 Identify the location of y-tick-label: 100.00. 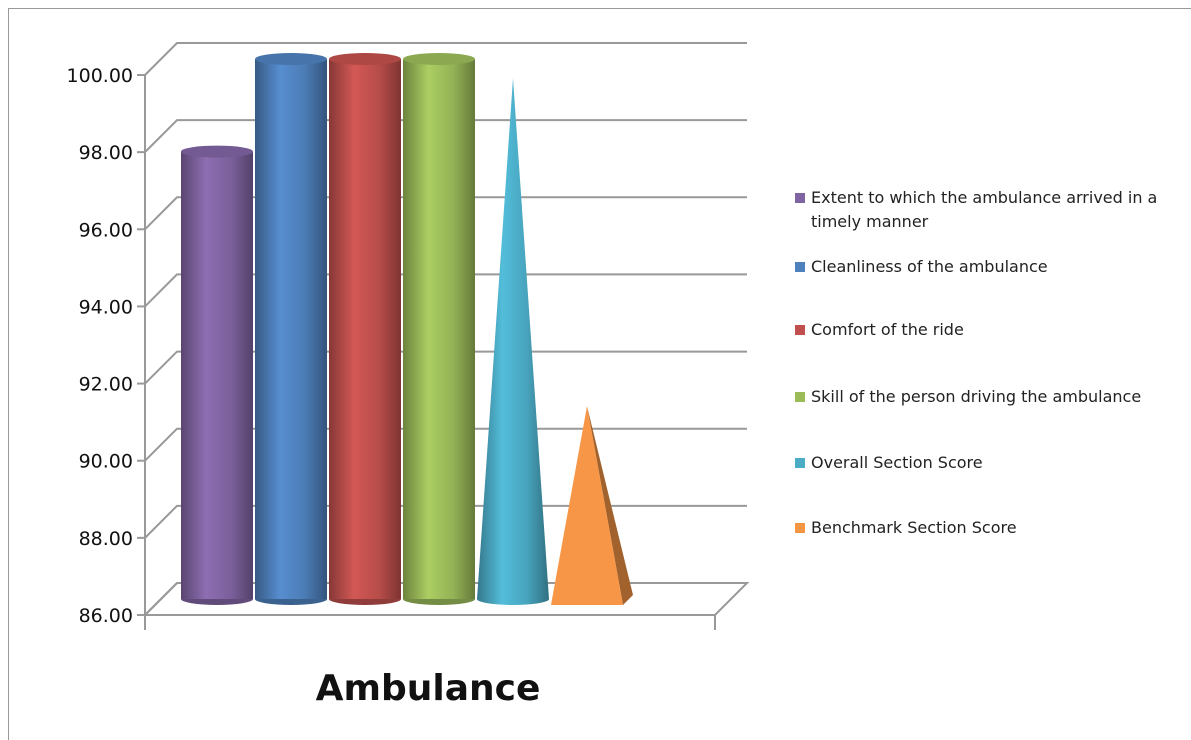
(100, 76).